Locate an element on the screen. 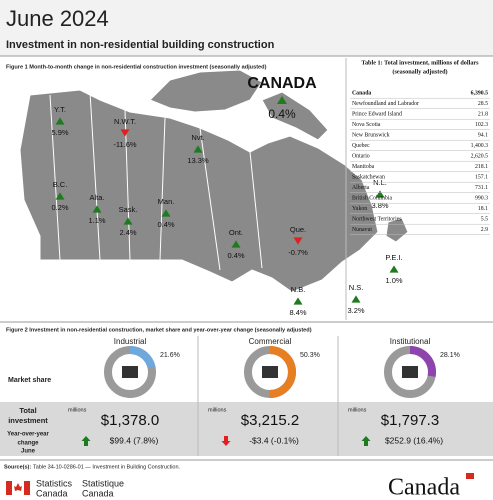  change: $99.4 (7.8%) is located at coordinates (134, 440).